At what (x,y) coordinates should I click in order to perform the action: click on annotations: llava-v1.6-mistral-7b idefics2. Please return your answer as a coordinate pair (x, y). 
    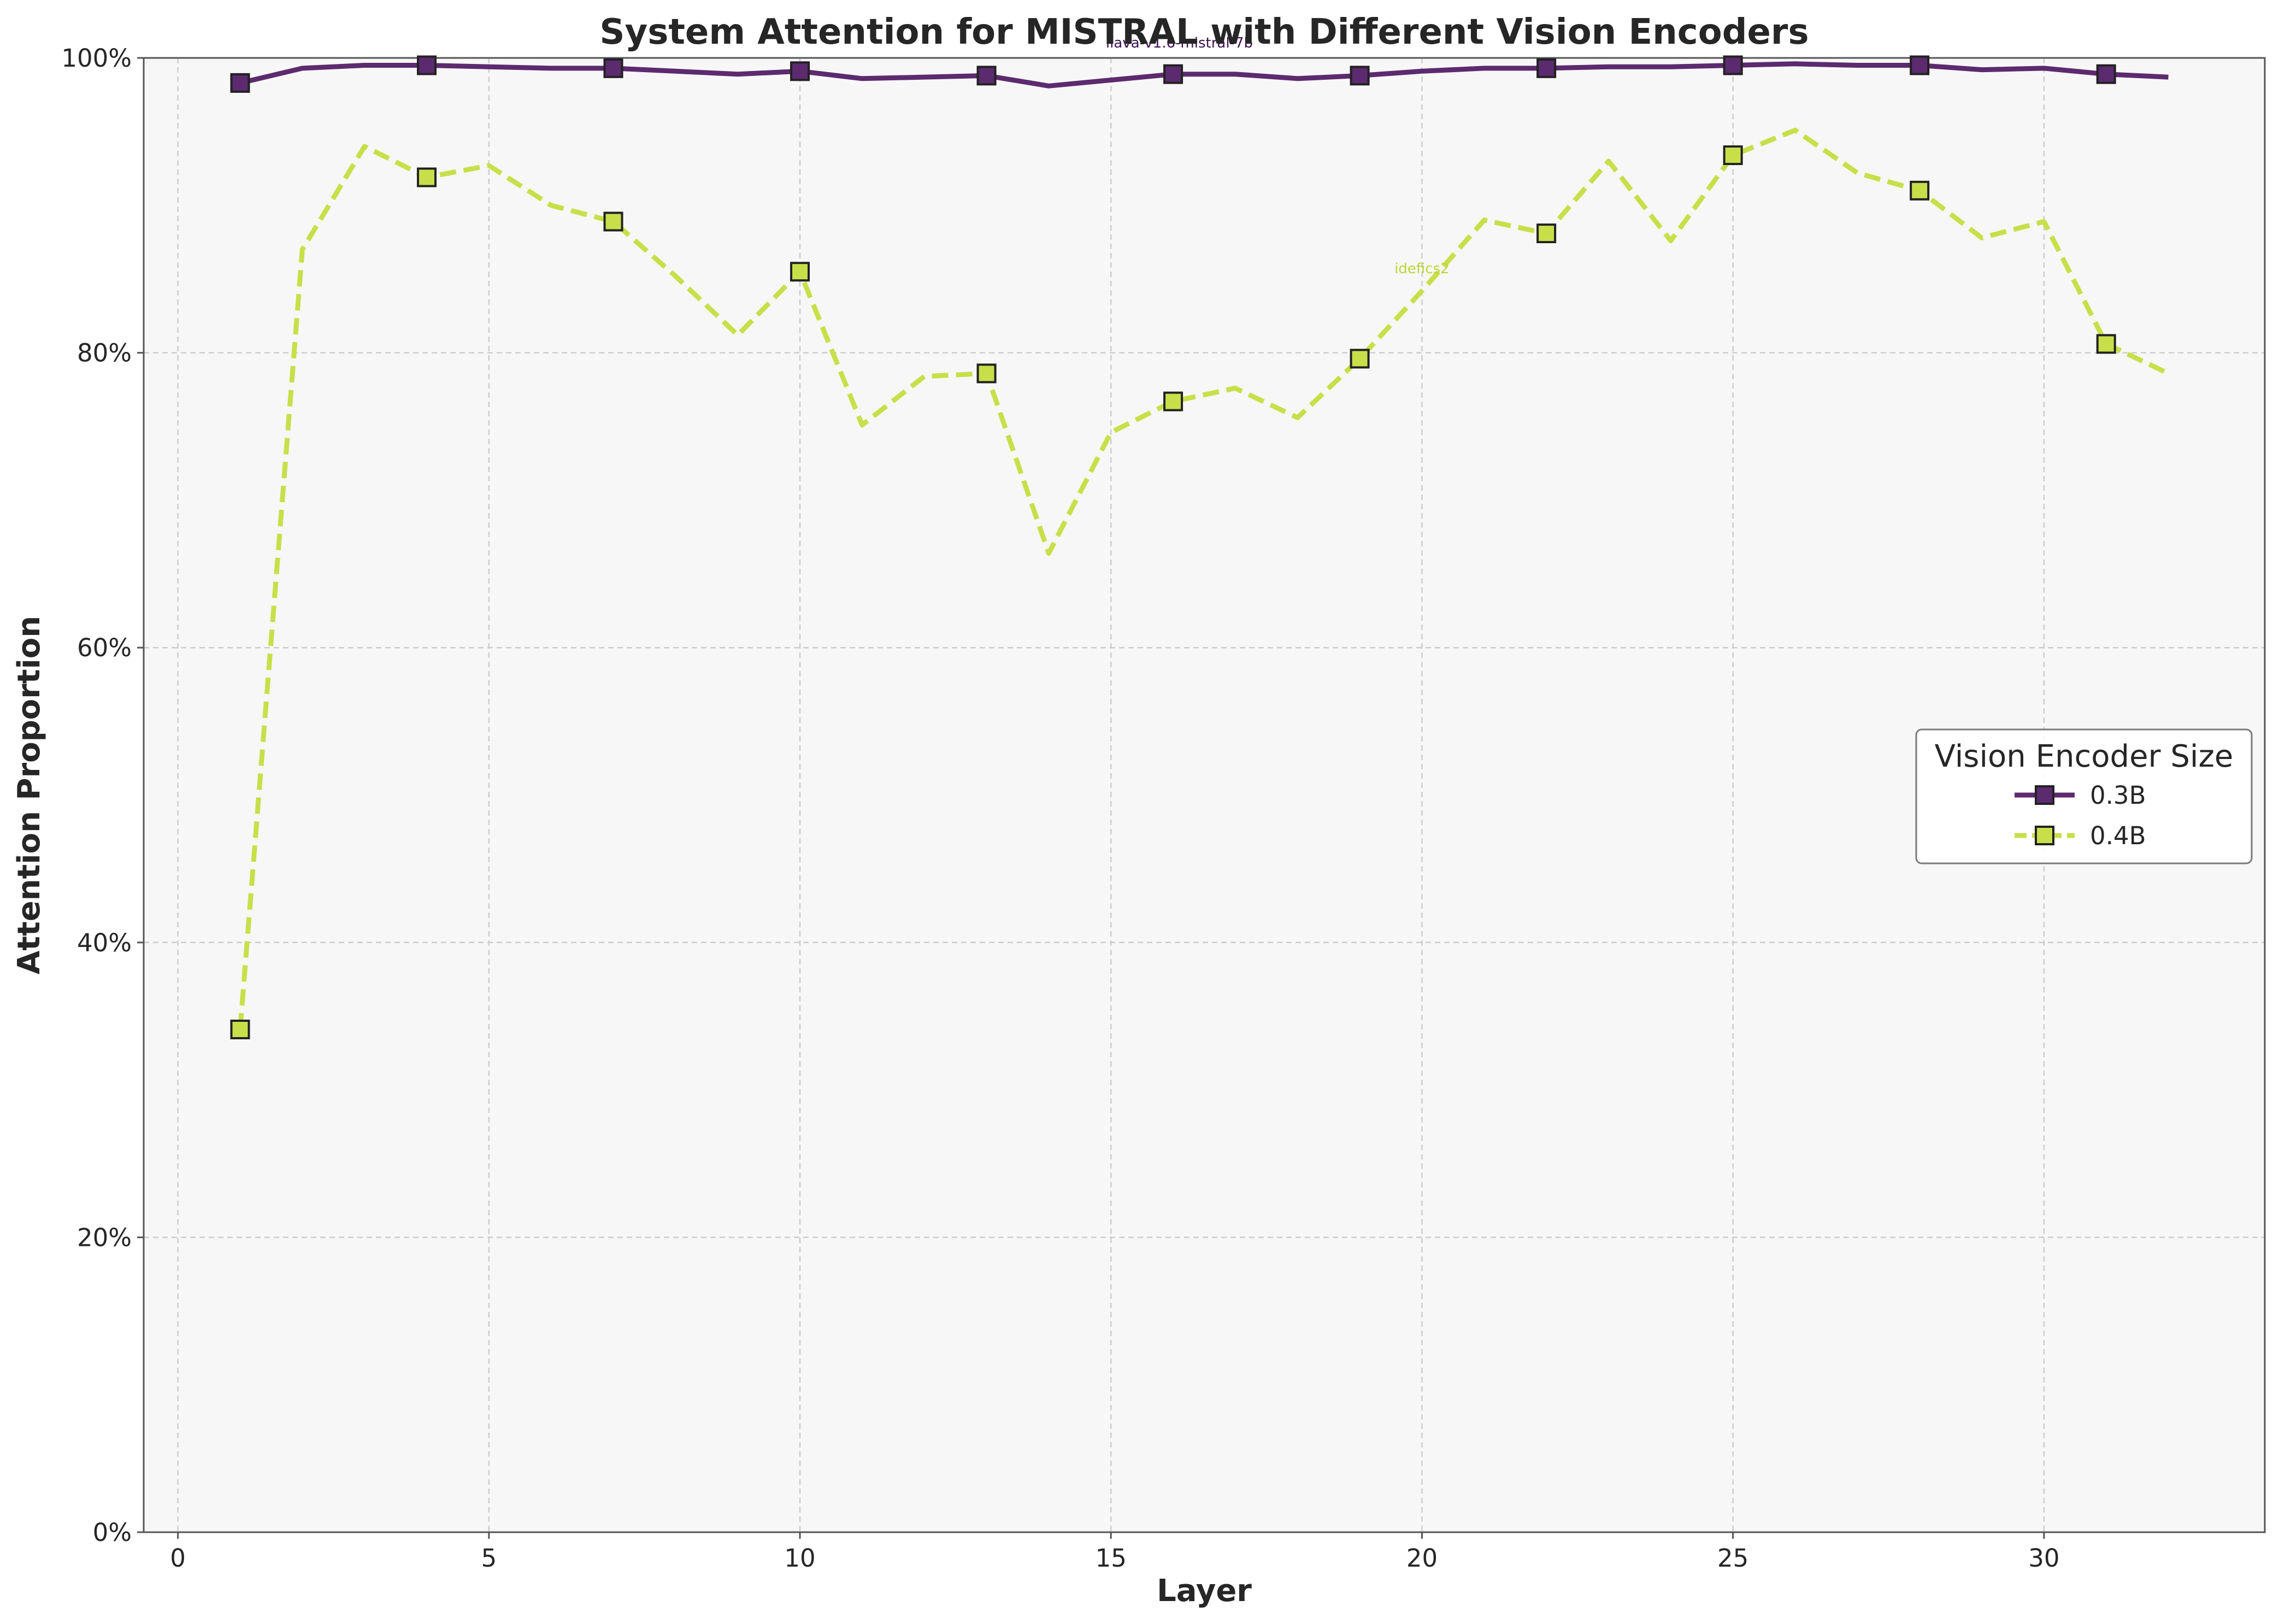
    Looking at the image, I should click on (1278, 156).